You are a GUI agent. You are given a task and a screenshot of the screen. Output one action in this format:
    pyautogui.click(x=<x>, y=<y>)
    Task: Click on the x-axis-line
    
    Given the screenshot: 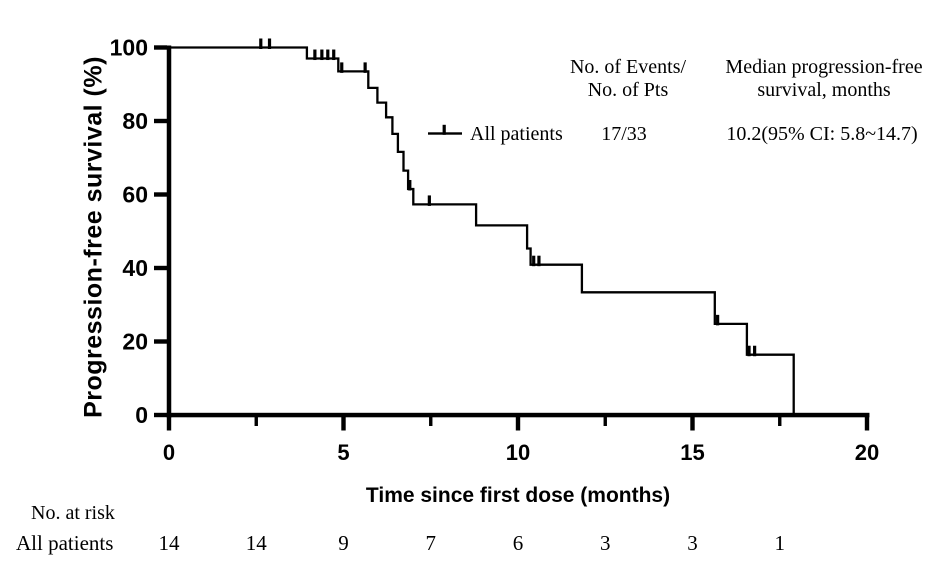 What is the action you would take?
    pyautogui.click(x=518, y=415)
    